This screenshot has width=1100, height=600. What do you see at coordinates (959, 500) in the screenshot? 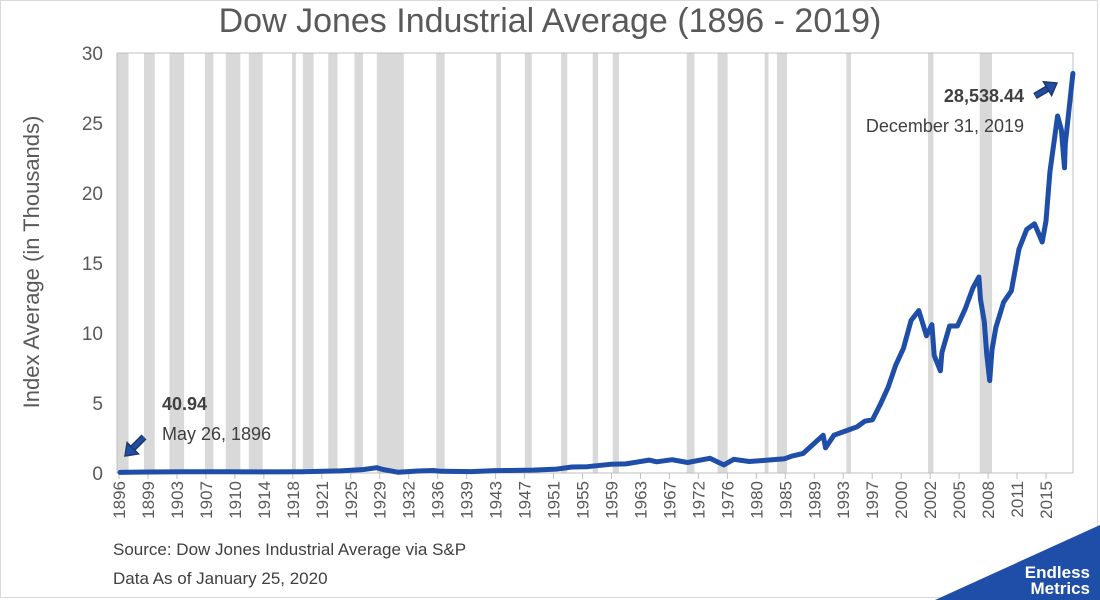
I see `x-tick-label: 2005` at bounding box center [959, 500].